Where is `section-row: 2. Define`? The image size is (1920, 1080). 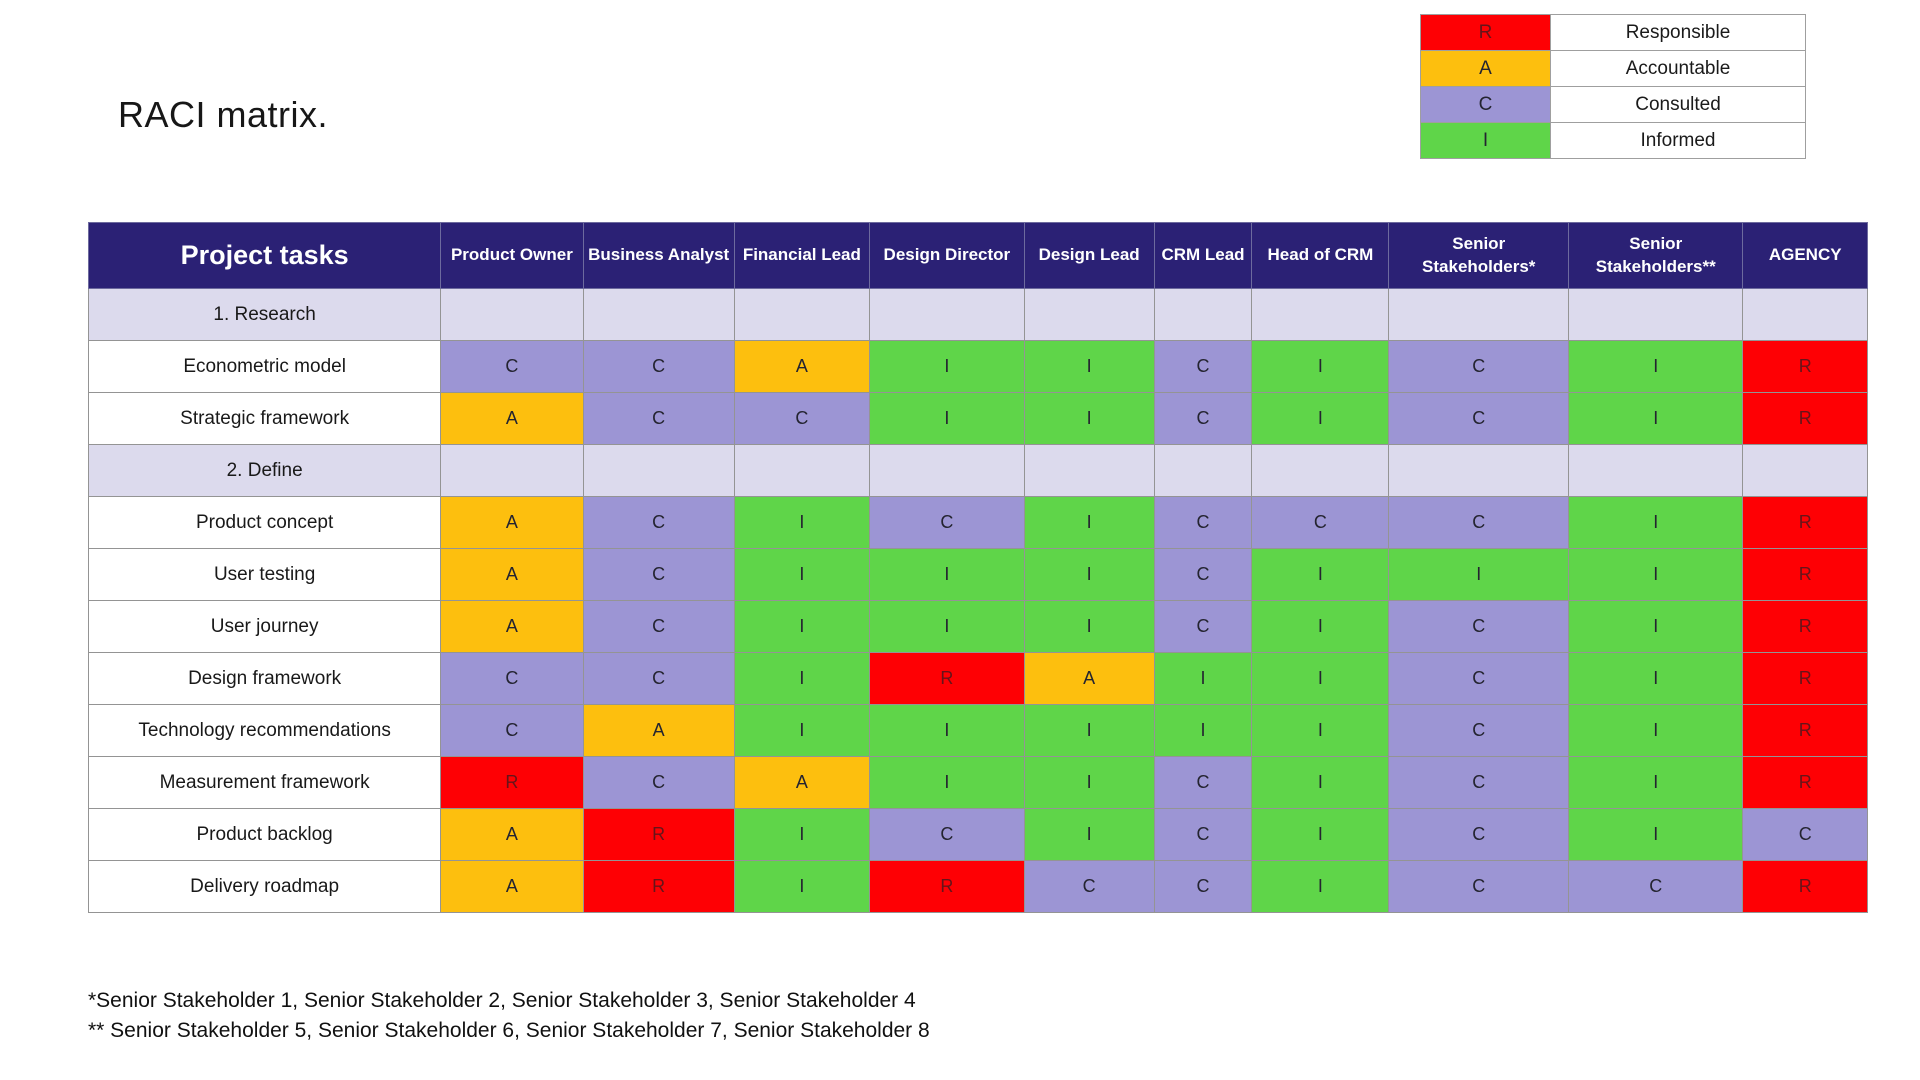 section-row: 2. Define is located at coordinates (977, 470).